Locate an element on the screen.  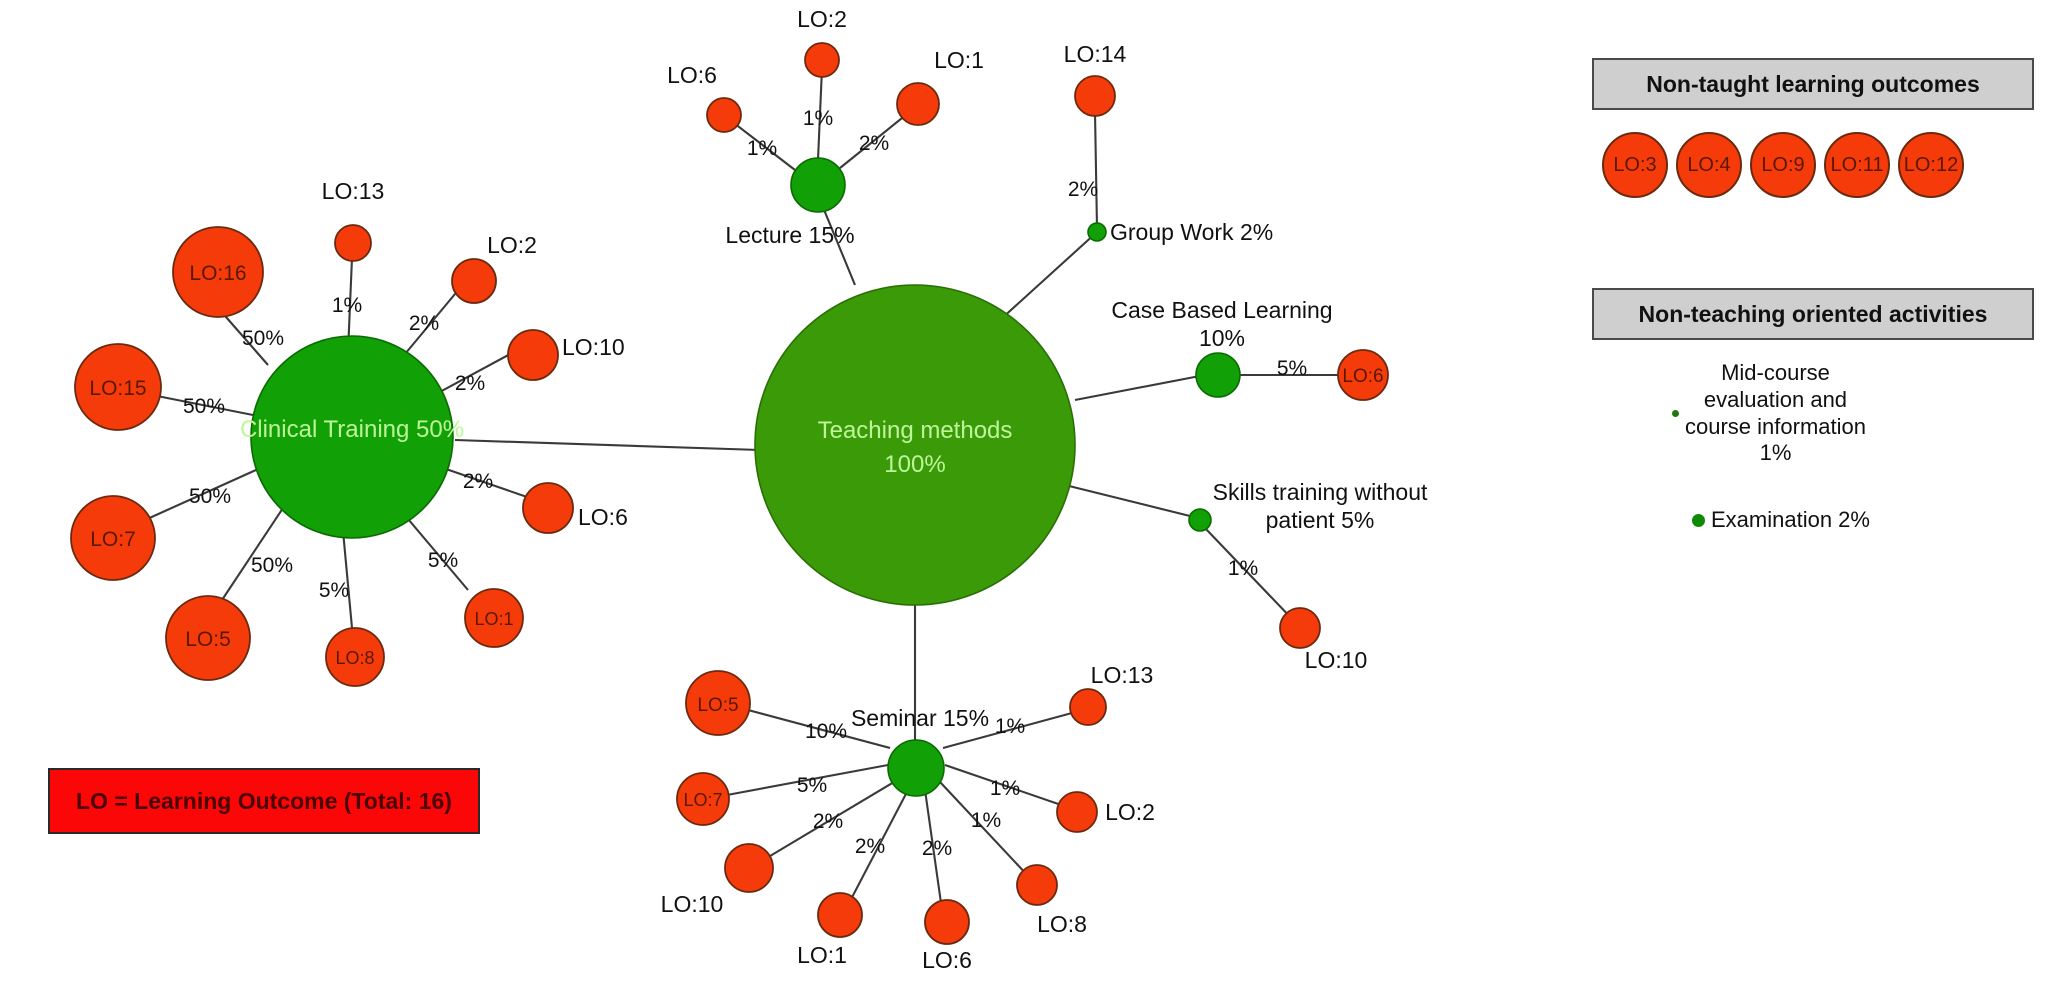
non-taught-lo-chip: LO:9 is located at coordinates (1783, 165).